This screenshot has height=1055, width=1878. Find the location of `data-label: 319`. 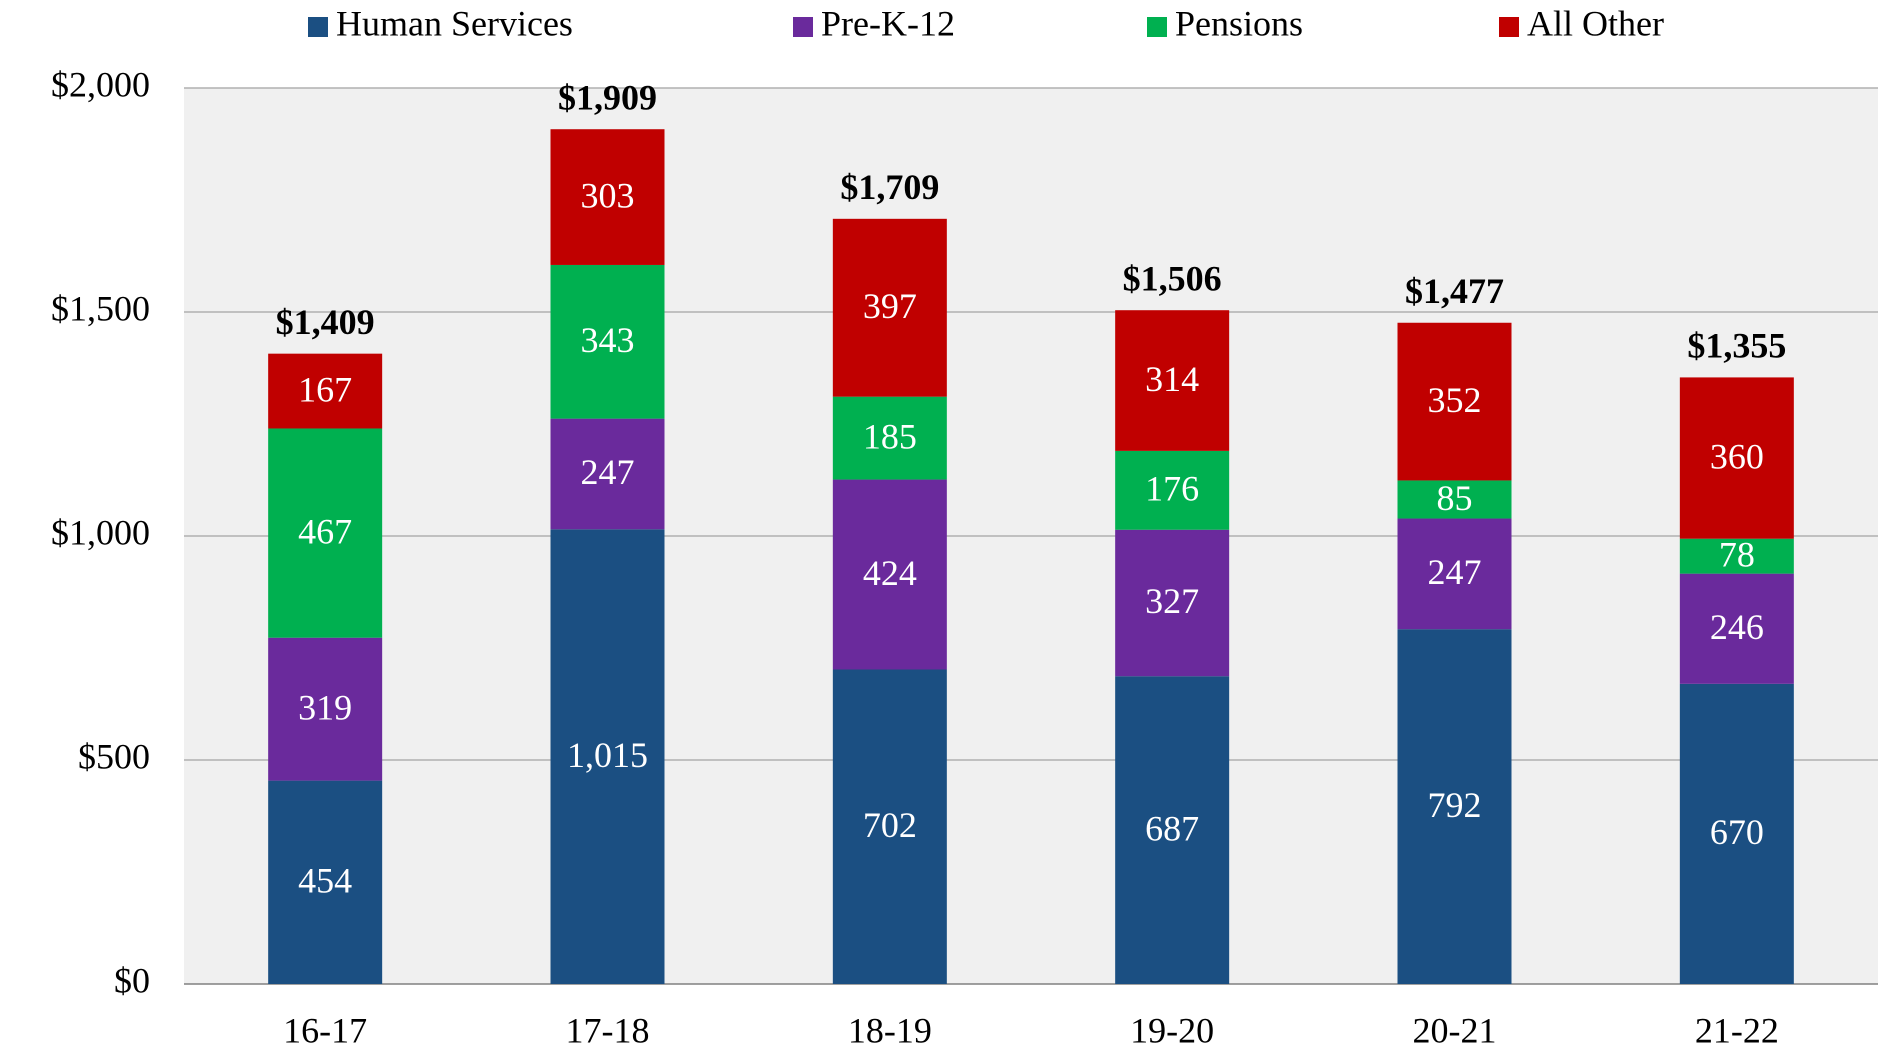

data-label: 319 is located at coordinates (325, 707).